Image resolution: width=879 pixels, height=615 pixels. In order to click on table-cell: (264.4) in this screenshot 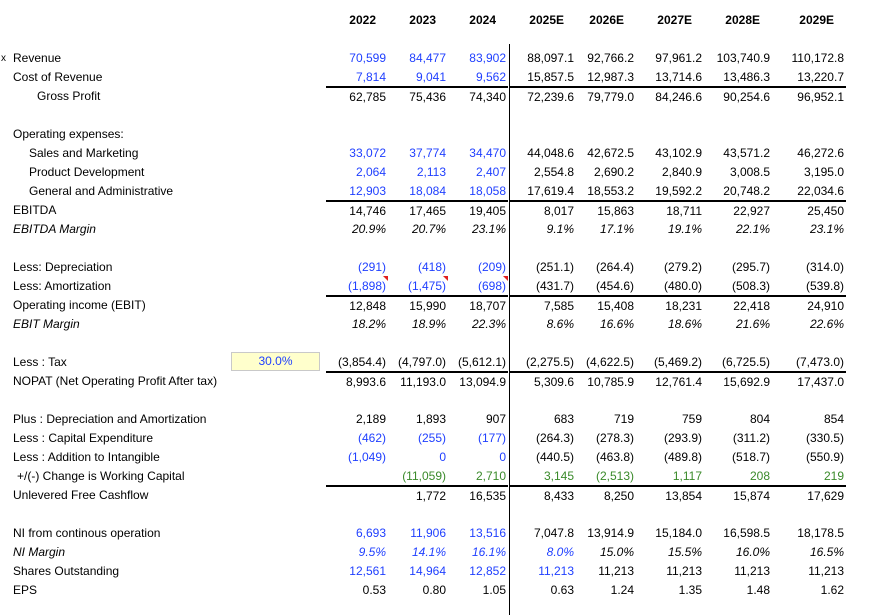, I will do `click(614, 267)`.